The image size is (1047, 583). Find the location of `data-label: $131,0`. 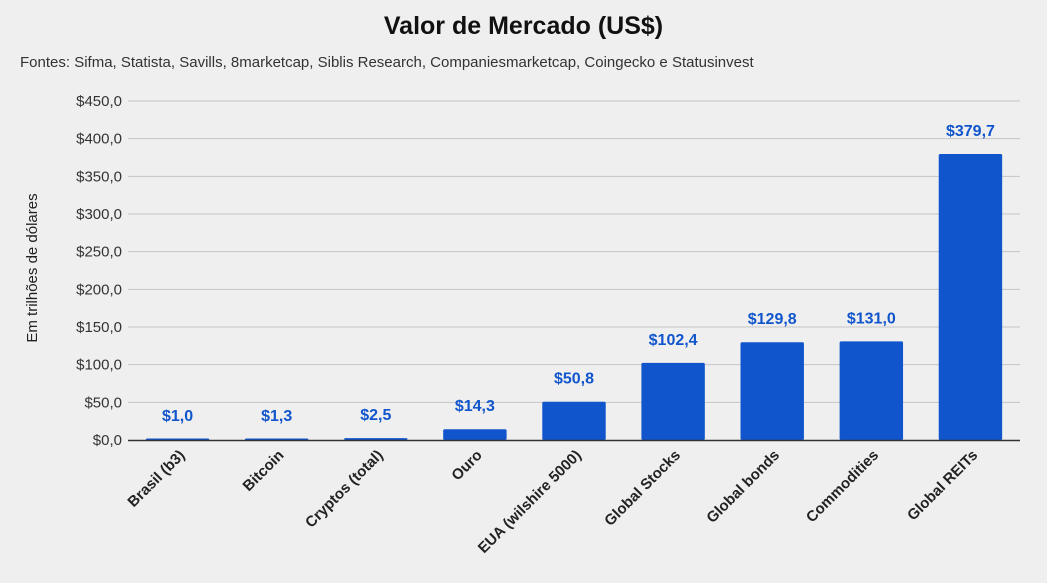

data-label: $131,0 is located at coordinates (871, 318).